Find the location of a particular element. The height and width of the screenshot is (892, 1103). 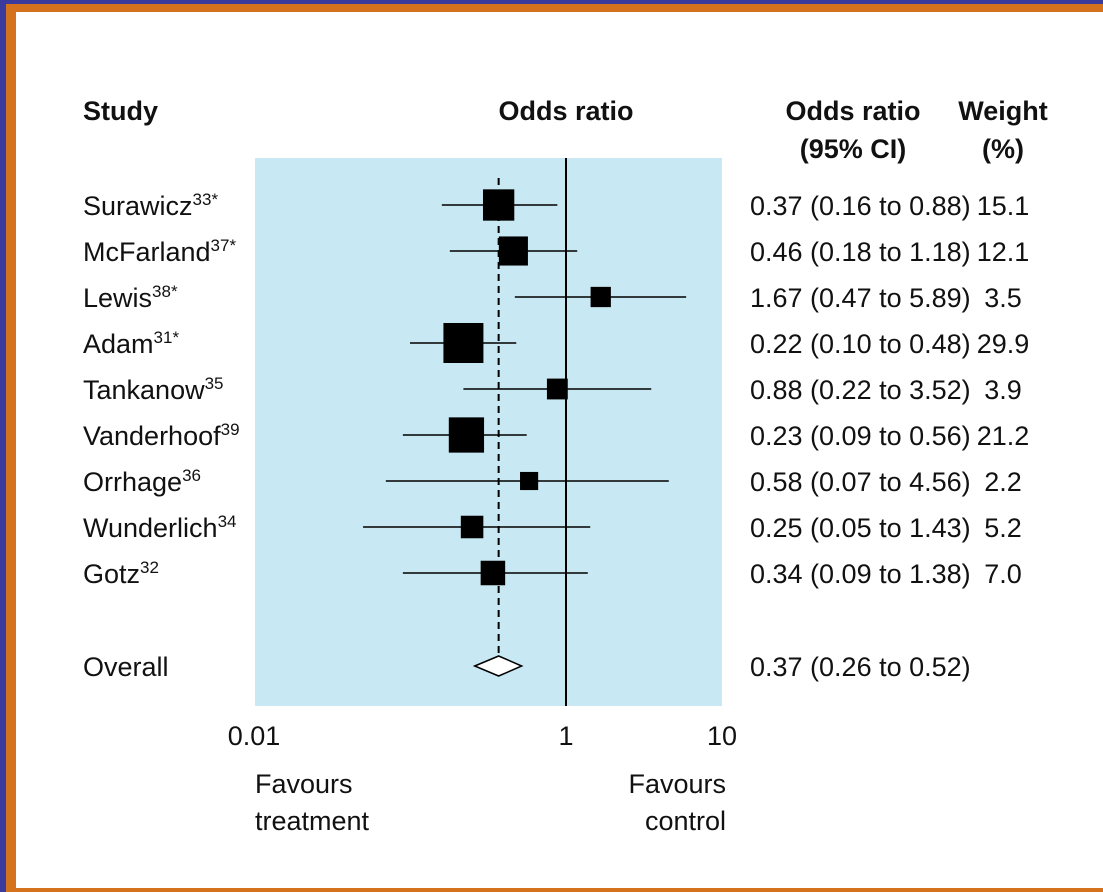

x-tick-label: 1 is located at coordinates (565, 736).